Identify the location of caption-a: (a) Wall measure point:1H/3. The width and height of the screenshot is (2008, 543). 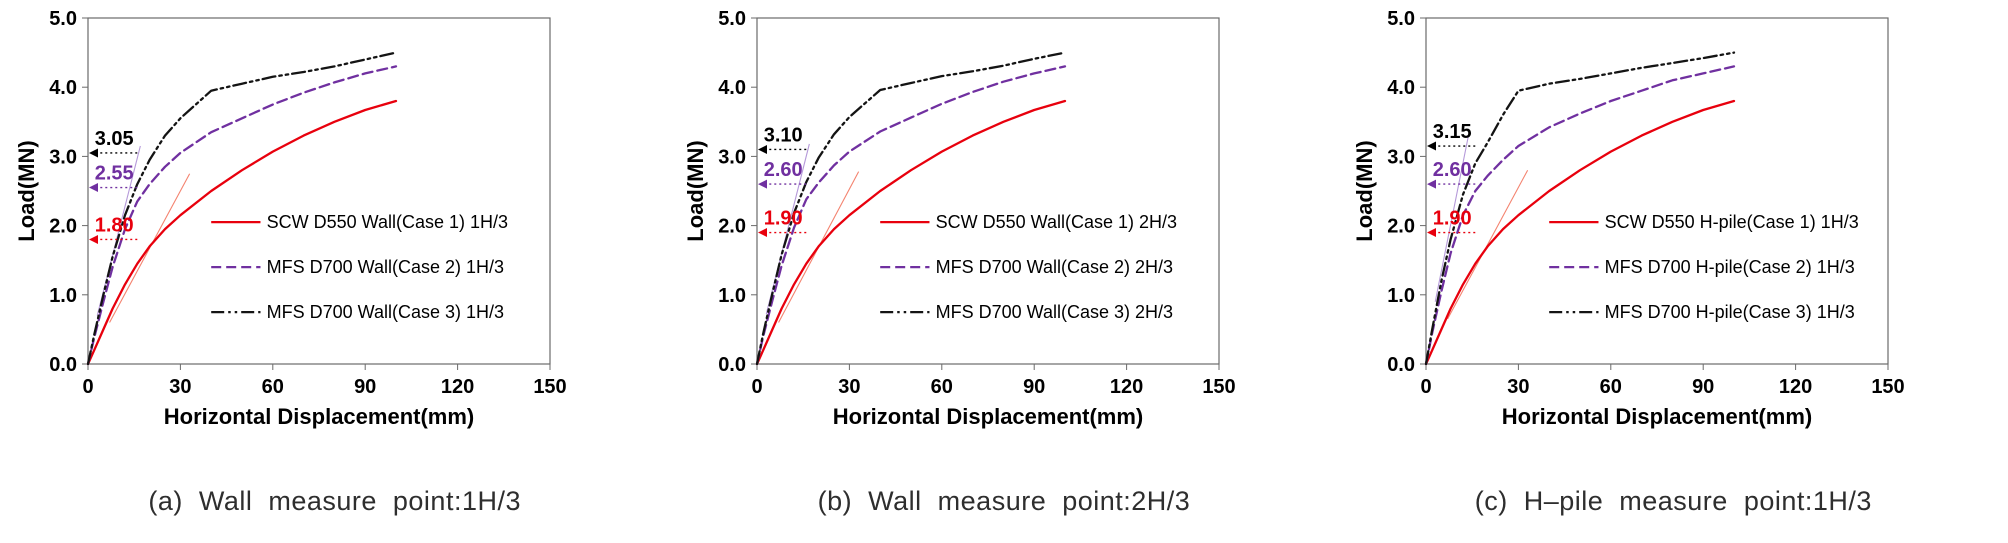
(334, 501).